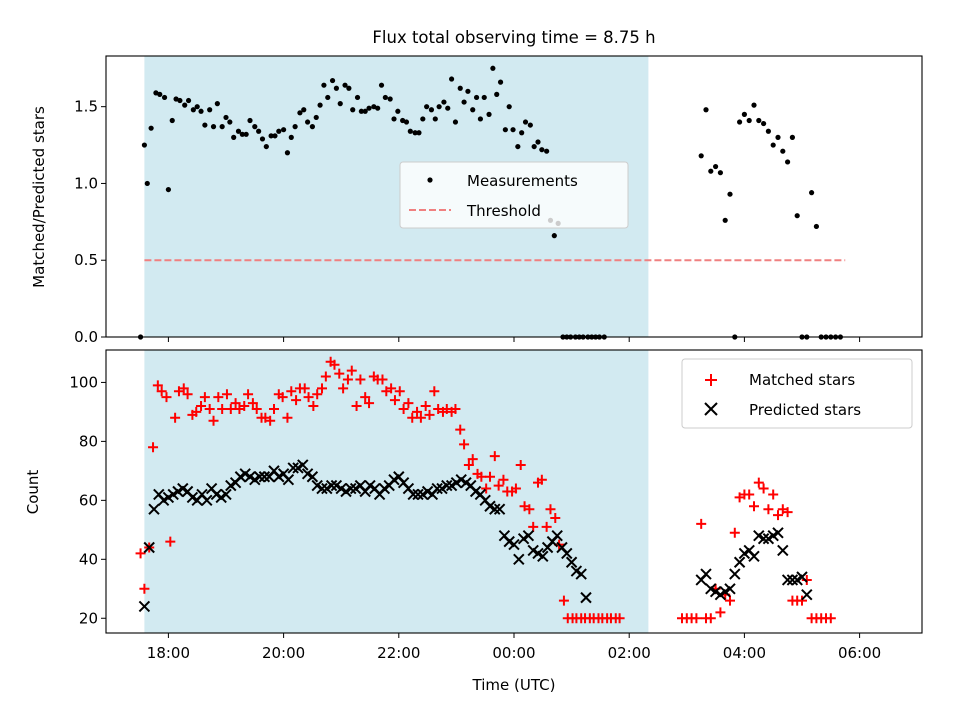  What do you see at coordinates (168, 653) in the screenshot?
I see `xtick-label-0: 18:00` at bounding box center [168, 653].